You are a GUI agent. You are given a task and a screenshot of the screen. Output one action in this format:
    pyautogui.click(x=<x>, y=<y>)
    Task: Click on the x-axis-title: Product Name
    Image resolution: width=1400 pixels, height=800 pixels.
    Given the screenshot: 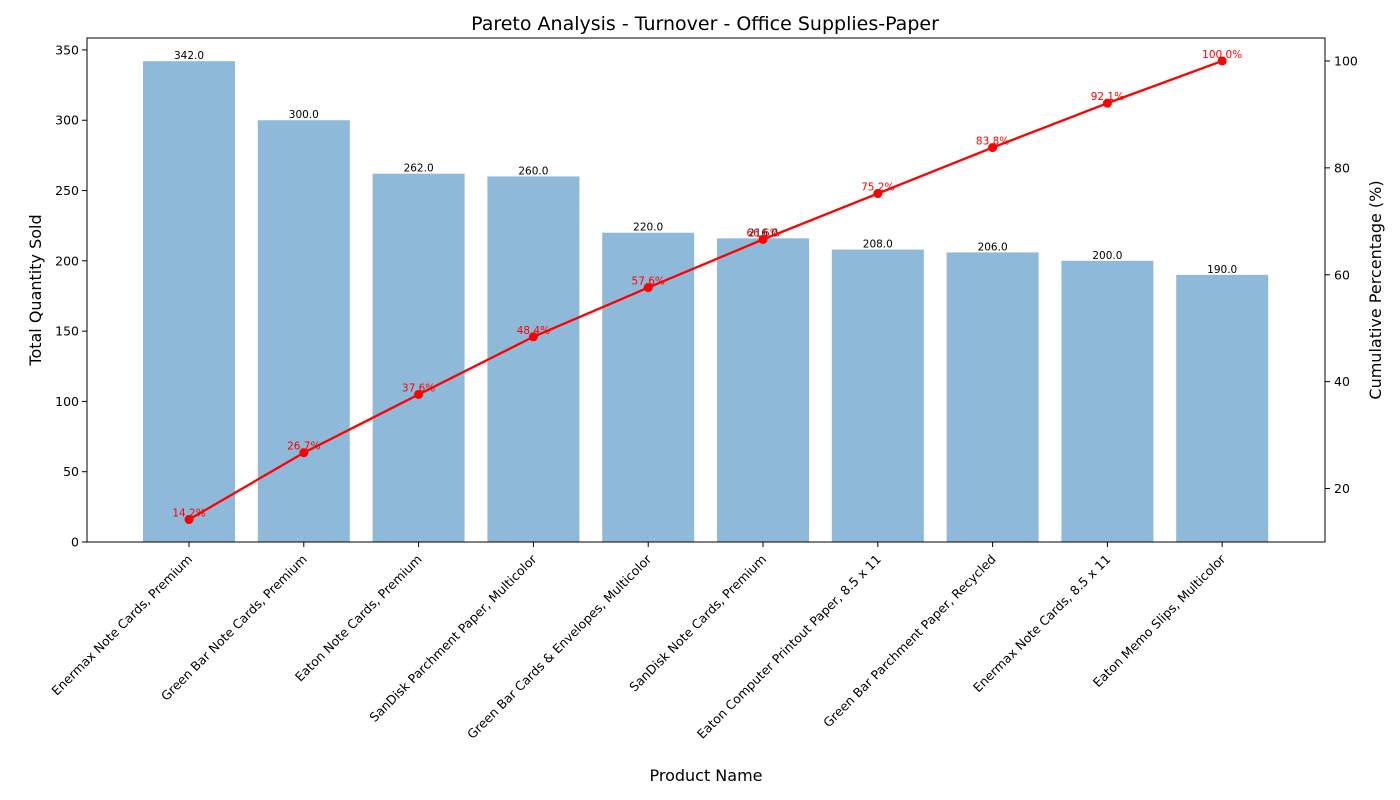 What is the action you would take?
    pyautogui.click(x=705, y=775)
    